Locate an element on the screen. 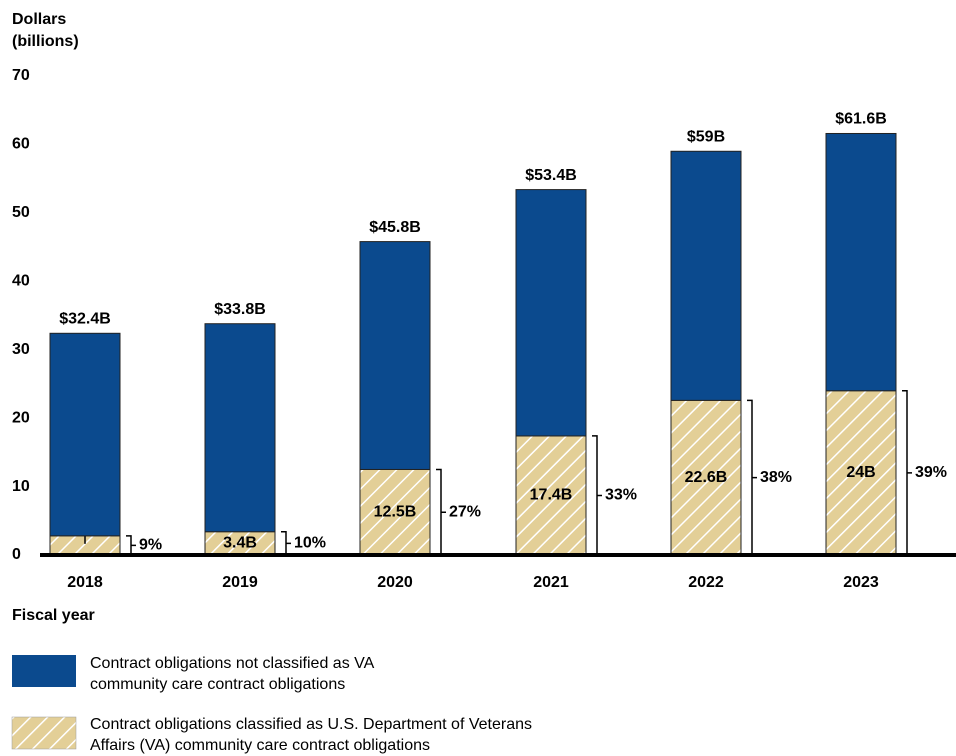  y-tick-label: 20 is located at coordinates (21, 417).